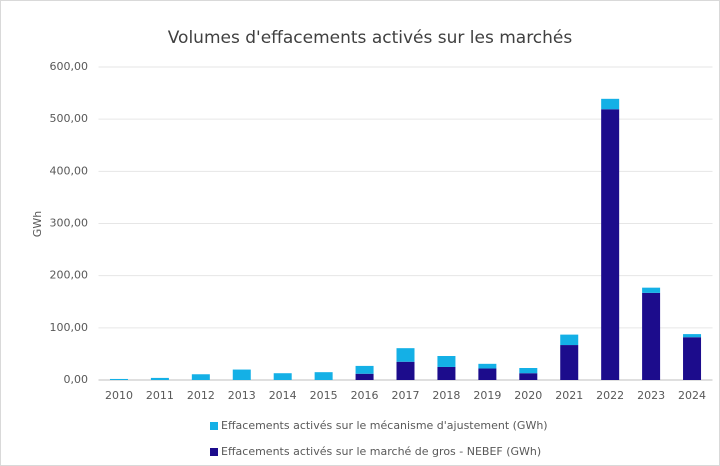  I want to click on x-tick-label: 2015, so click(324, 395).